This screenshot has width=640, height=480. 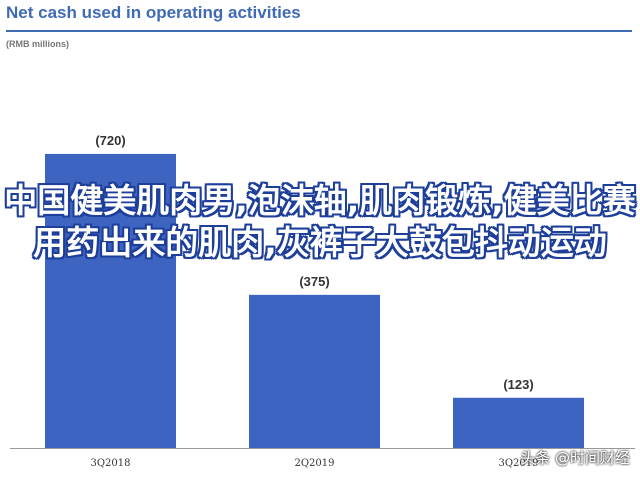 What do you see at coordinates (110, 463) in the screenshot?
I see `x-tick-label-3Q2018: 3Q2018` at bounding box center [110, 463].